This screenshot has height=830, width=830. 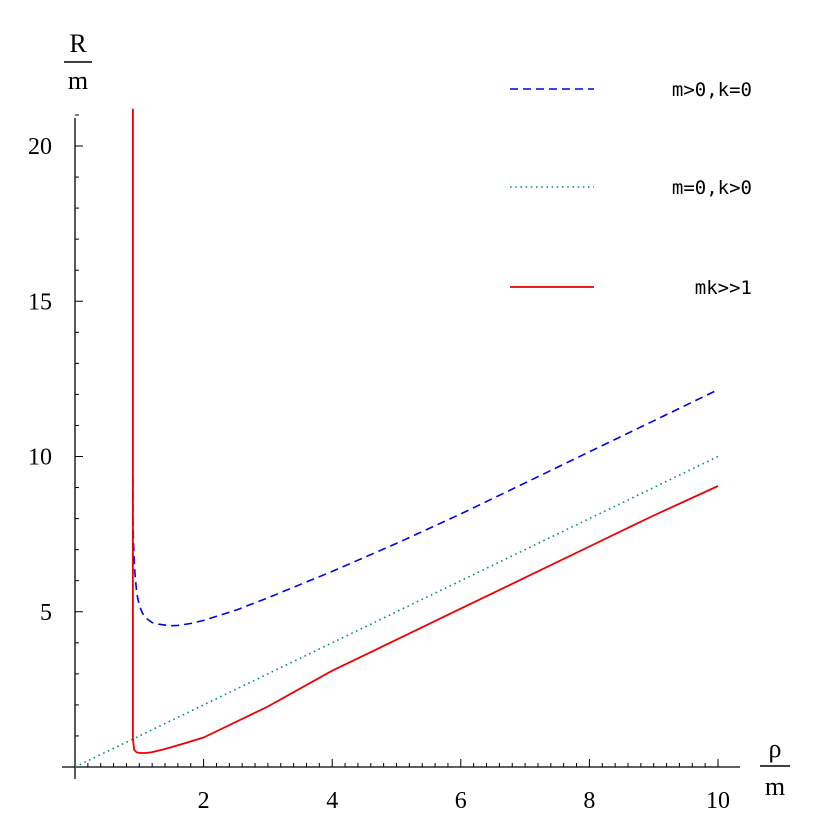 What do you see at coordinates (718, 801) in the screenshot?
I see `x-tick-label: 10` at bounding box center [718, 801].